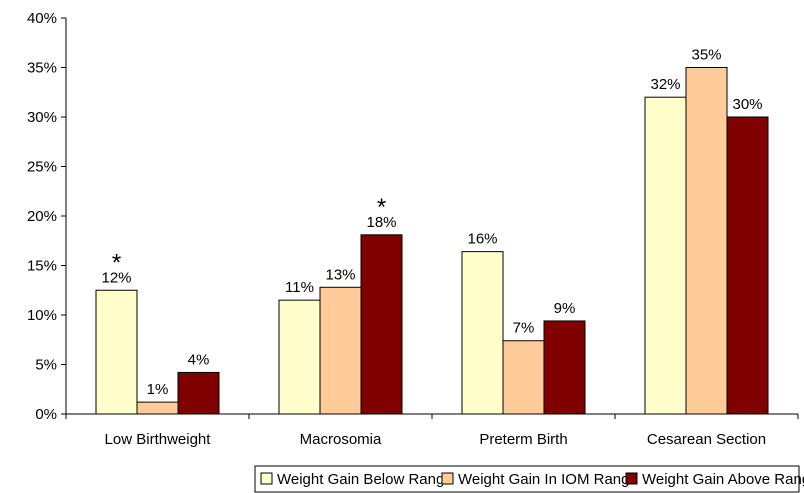 The width and height of the screenshot is (804, 493). What do you see at coordinates (665, 84) in the screenshot?
I see `data-label: 32%` at bounding box center [665, 84].